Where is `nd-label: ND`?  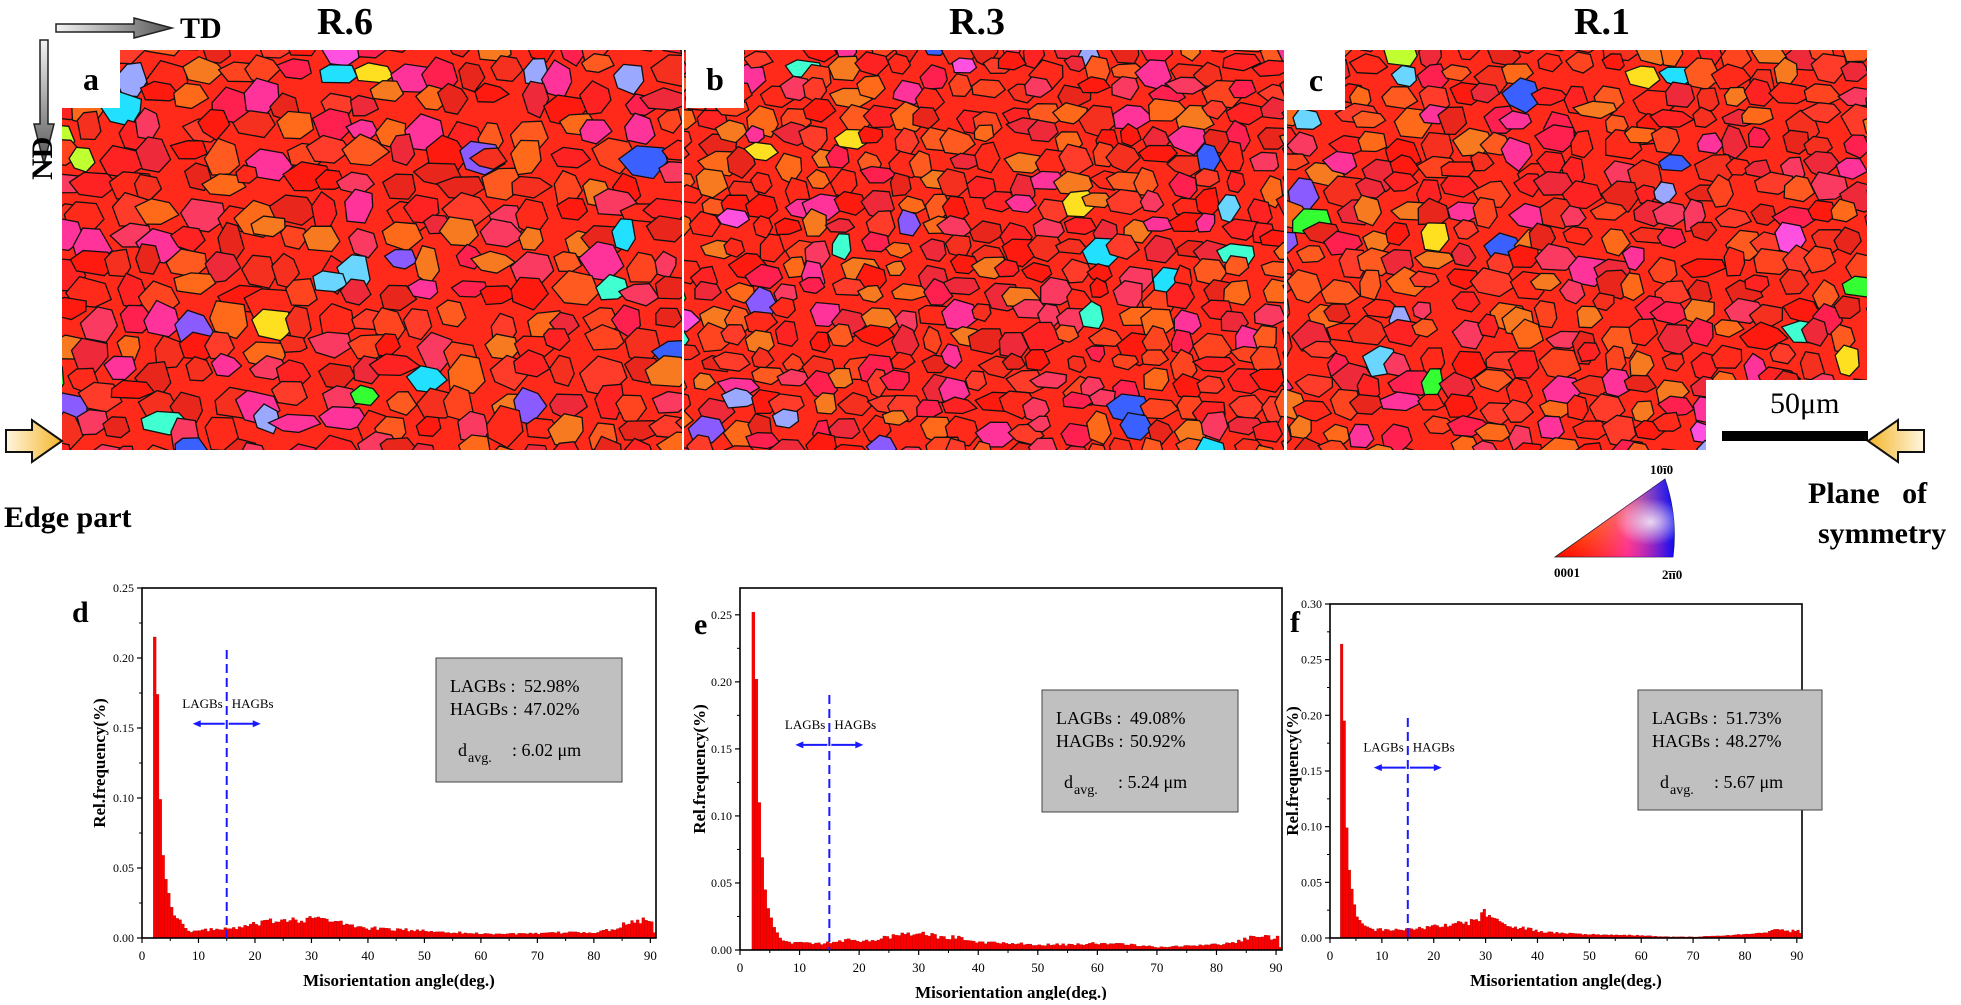
nd-label: ND is located at coordinates (42, 158).